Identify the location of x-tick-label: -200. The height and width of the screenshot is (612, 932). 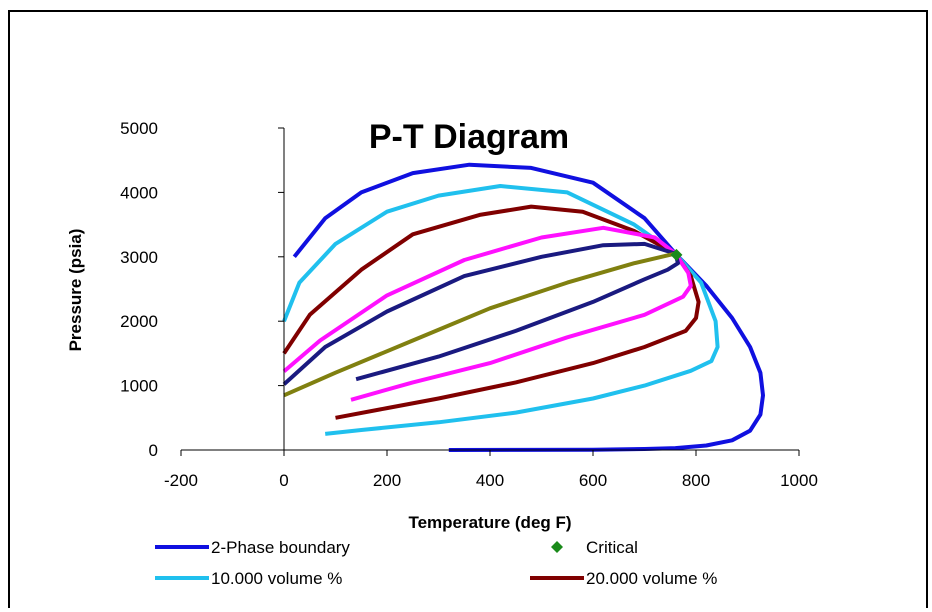
(181, 480).